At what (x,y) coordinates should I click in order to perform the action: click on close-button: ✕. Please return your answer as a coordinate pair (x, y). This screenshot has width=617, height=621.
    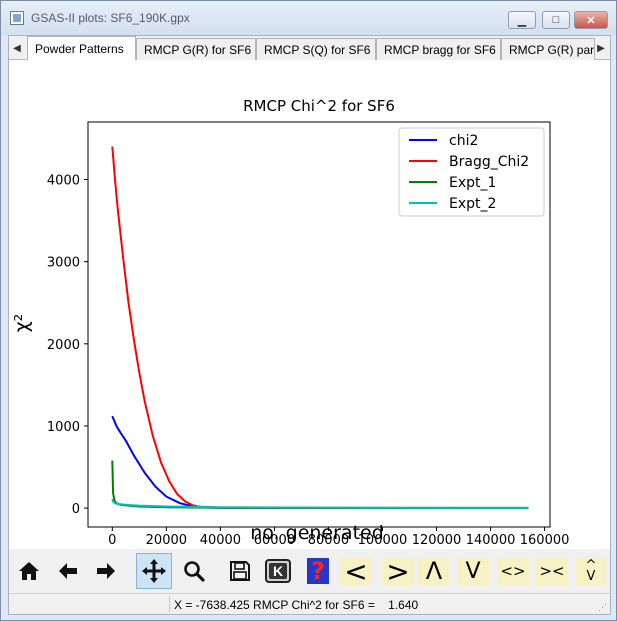
    Looking at the image, I should click on (591, 20).